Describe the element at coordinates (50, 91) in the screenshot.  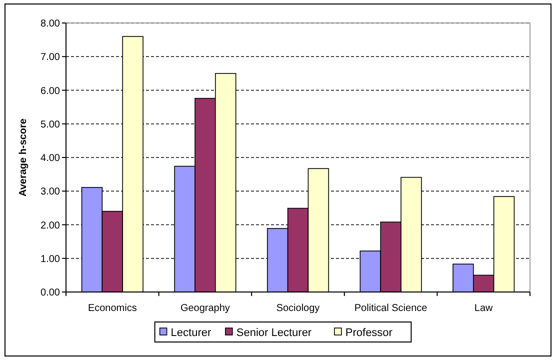
I see `y-tick-label: 6.00` at that location.